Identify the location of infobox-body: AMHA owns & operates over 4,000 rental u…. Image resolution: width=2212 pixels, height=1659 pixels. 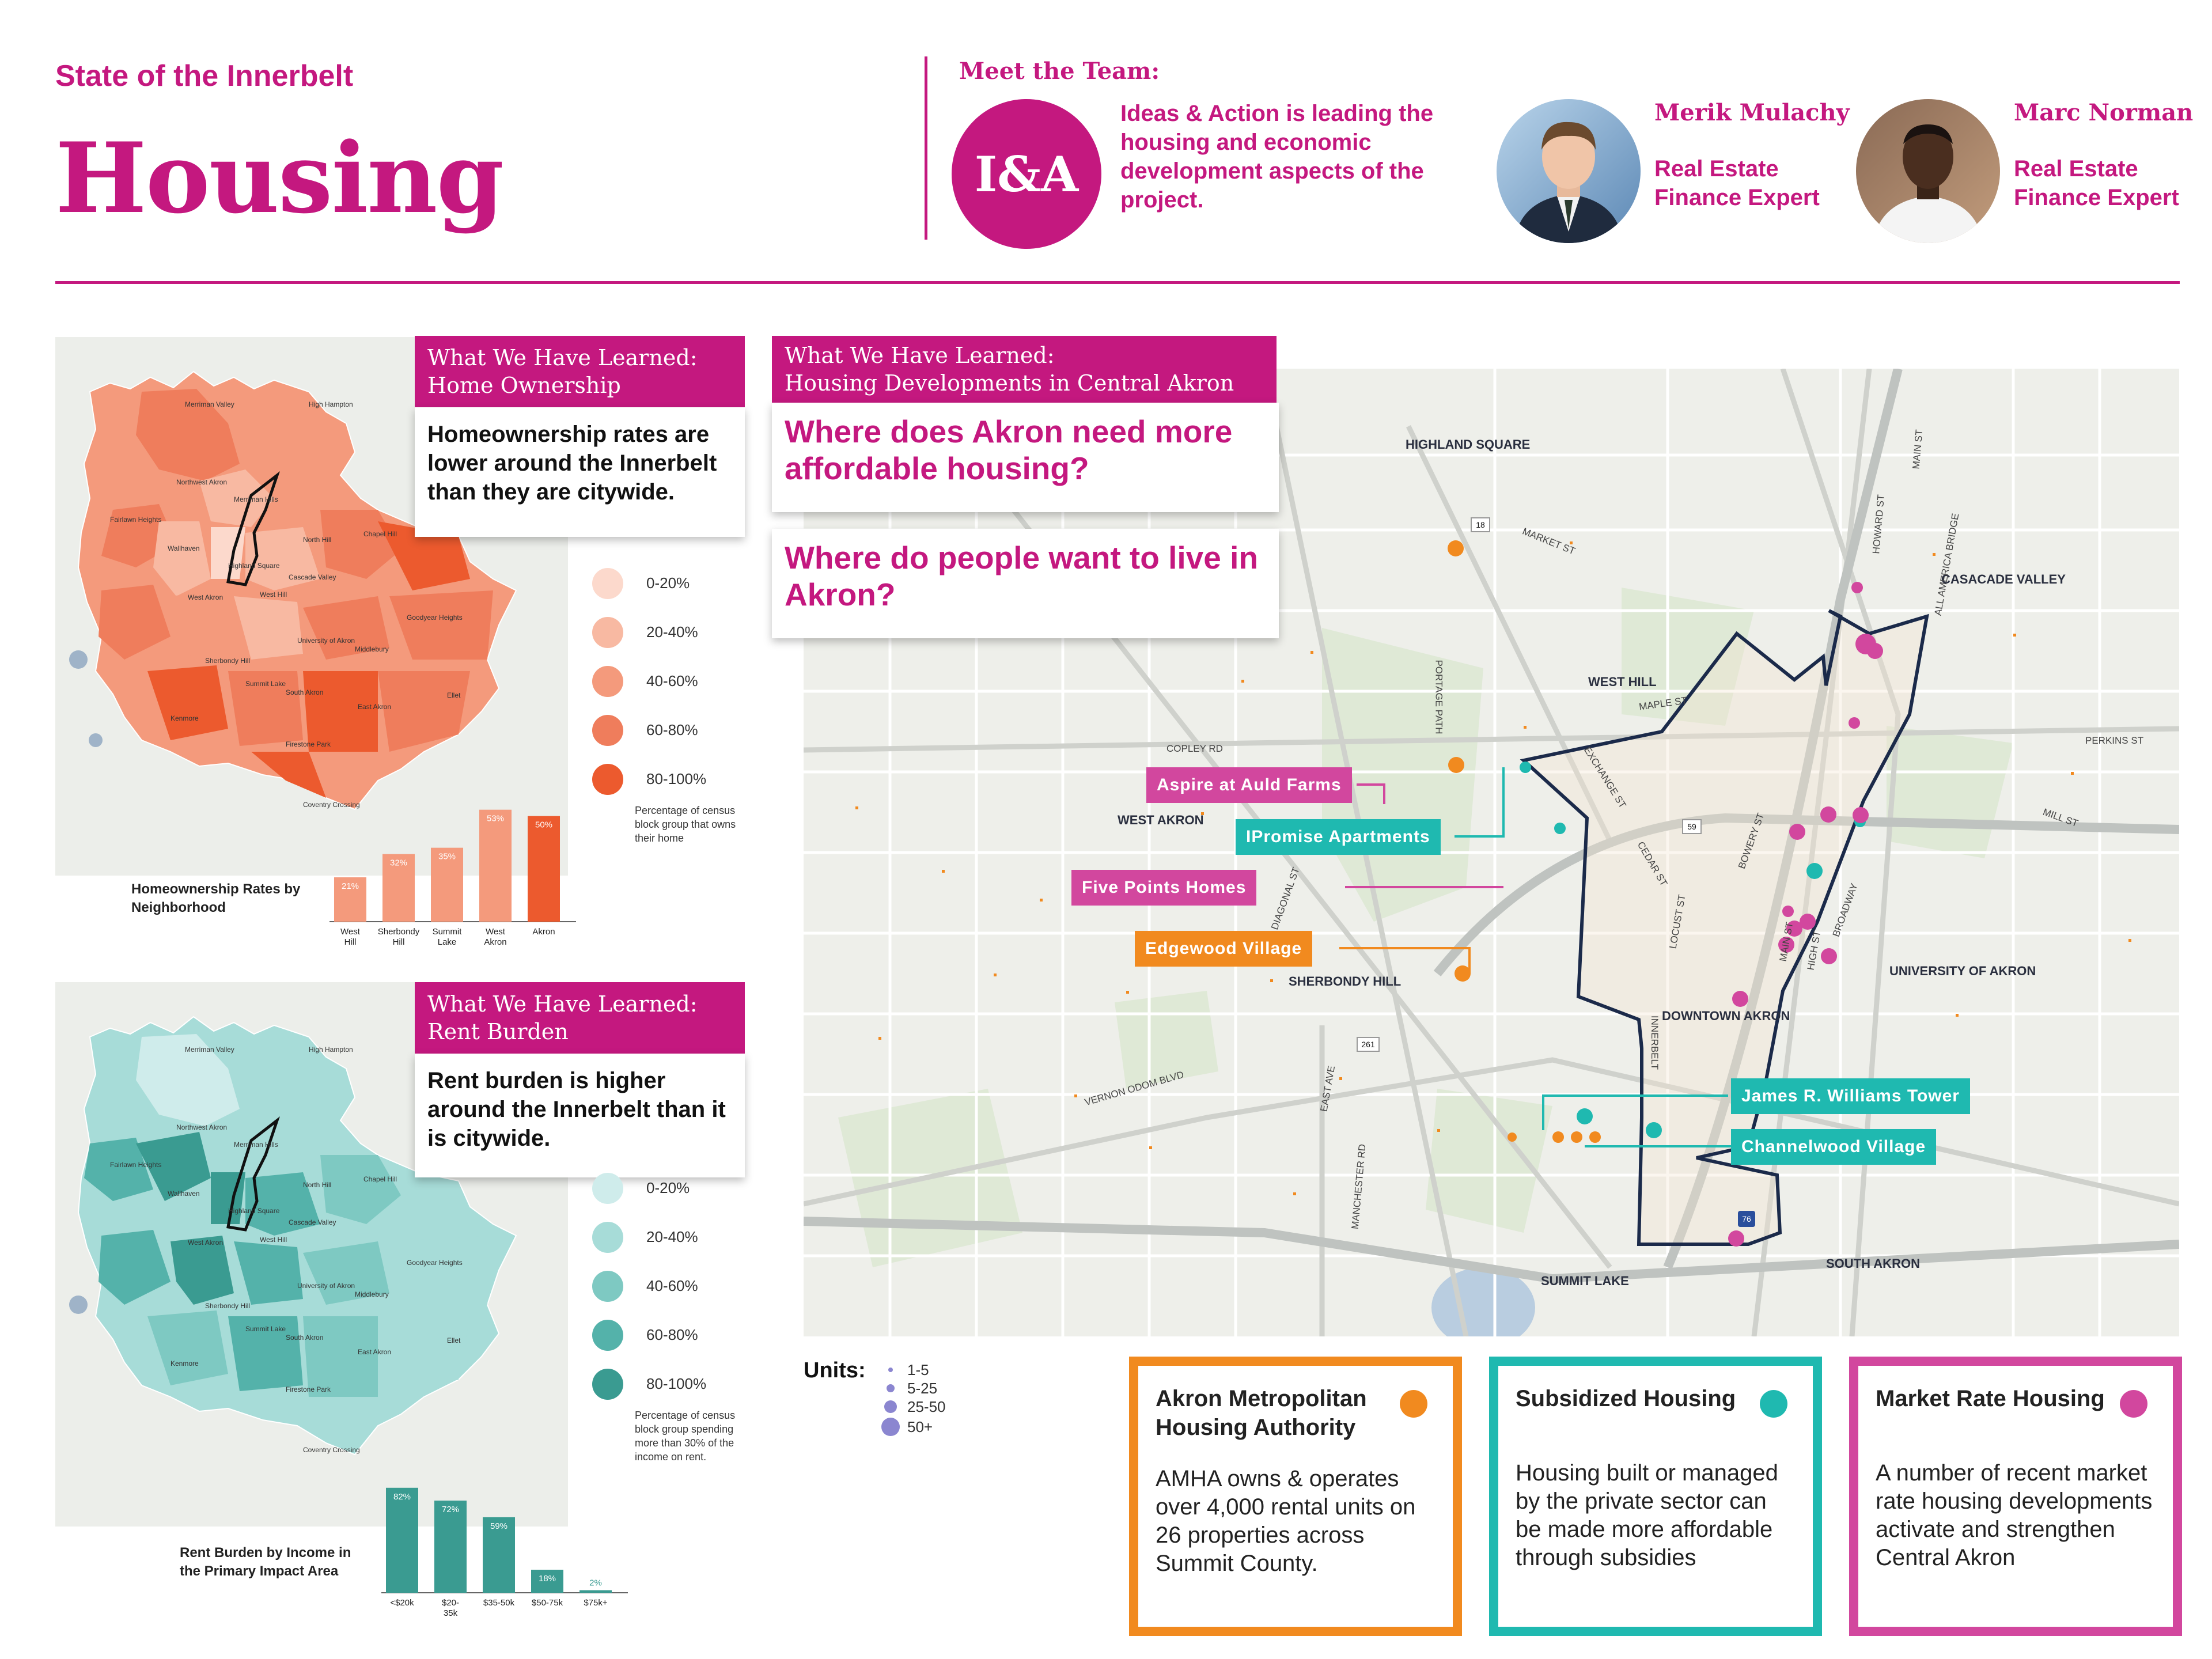
(1286, 1521).